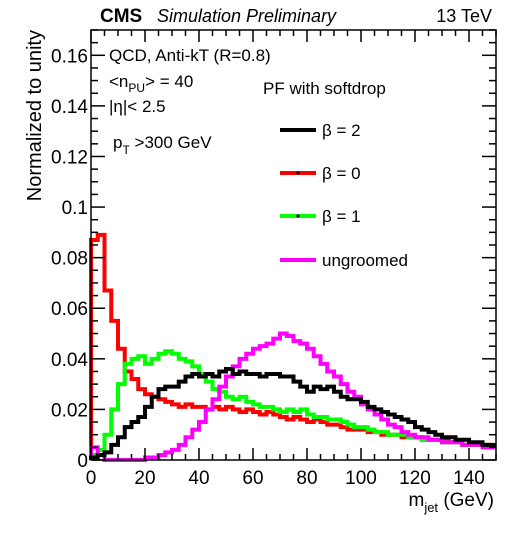 Image resolution: width=523 pixels, height=534 pixels. What do you see at coordinates (69, 157) in the screenshot?
I see `y-tick-label: 0.12` at bounding box center [69, 157].